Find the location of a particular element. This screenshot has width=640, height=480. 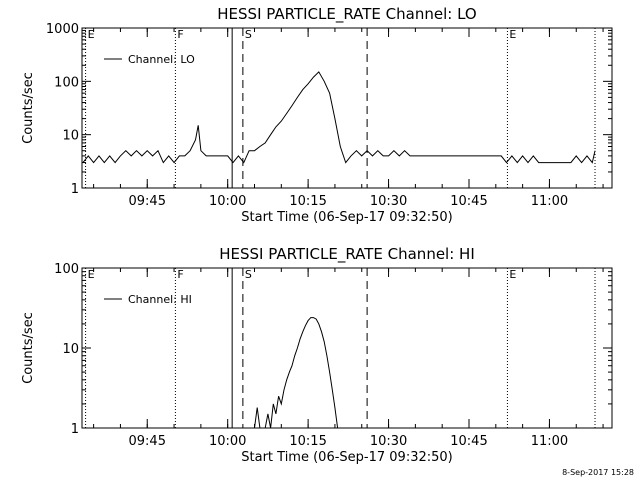

legend-label: Channel: LO is located at coordinates (161, 59).